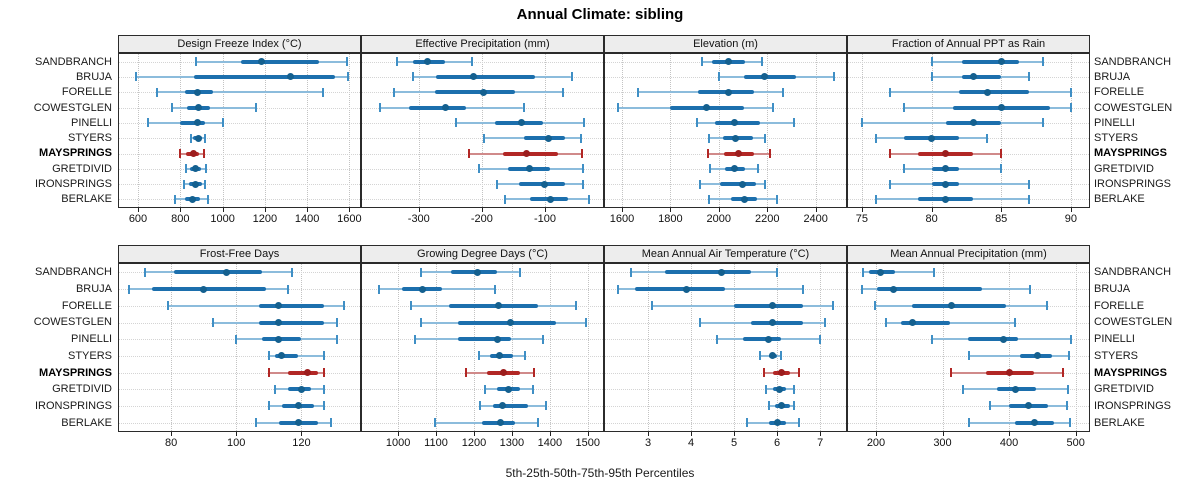  What do you see at coordinates (436, 443) in the screenshot?
I see `axis-tick-label: 1100` at bounding box center [436, 443].